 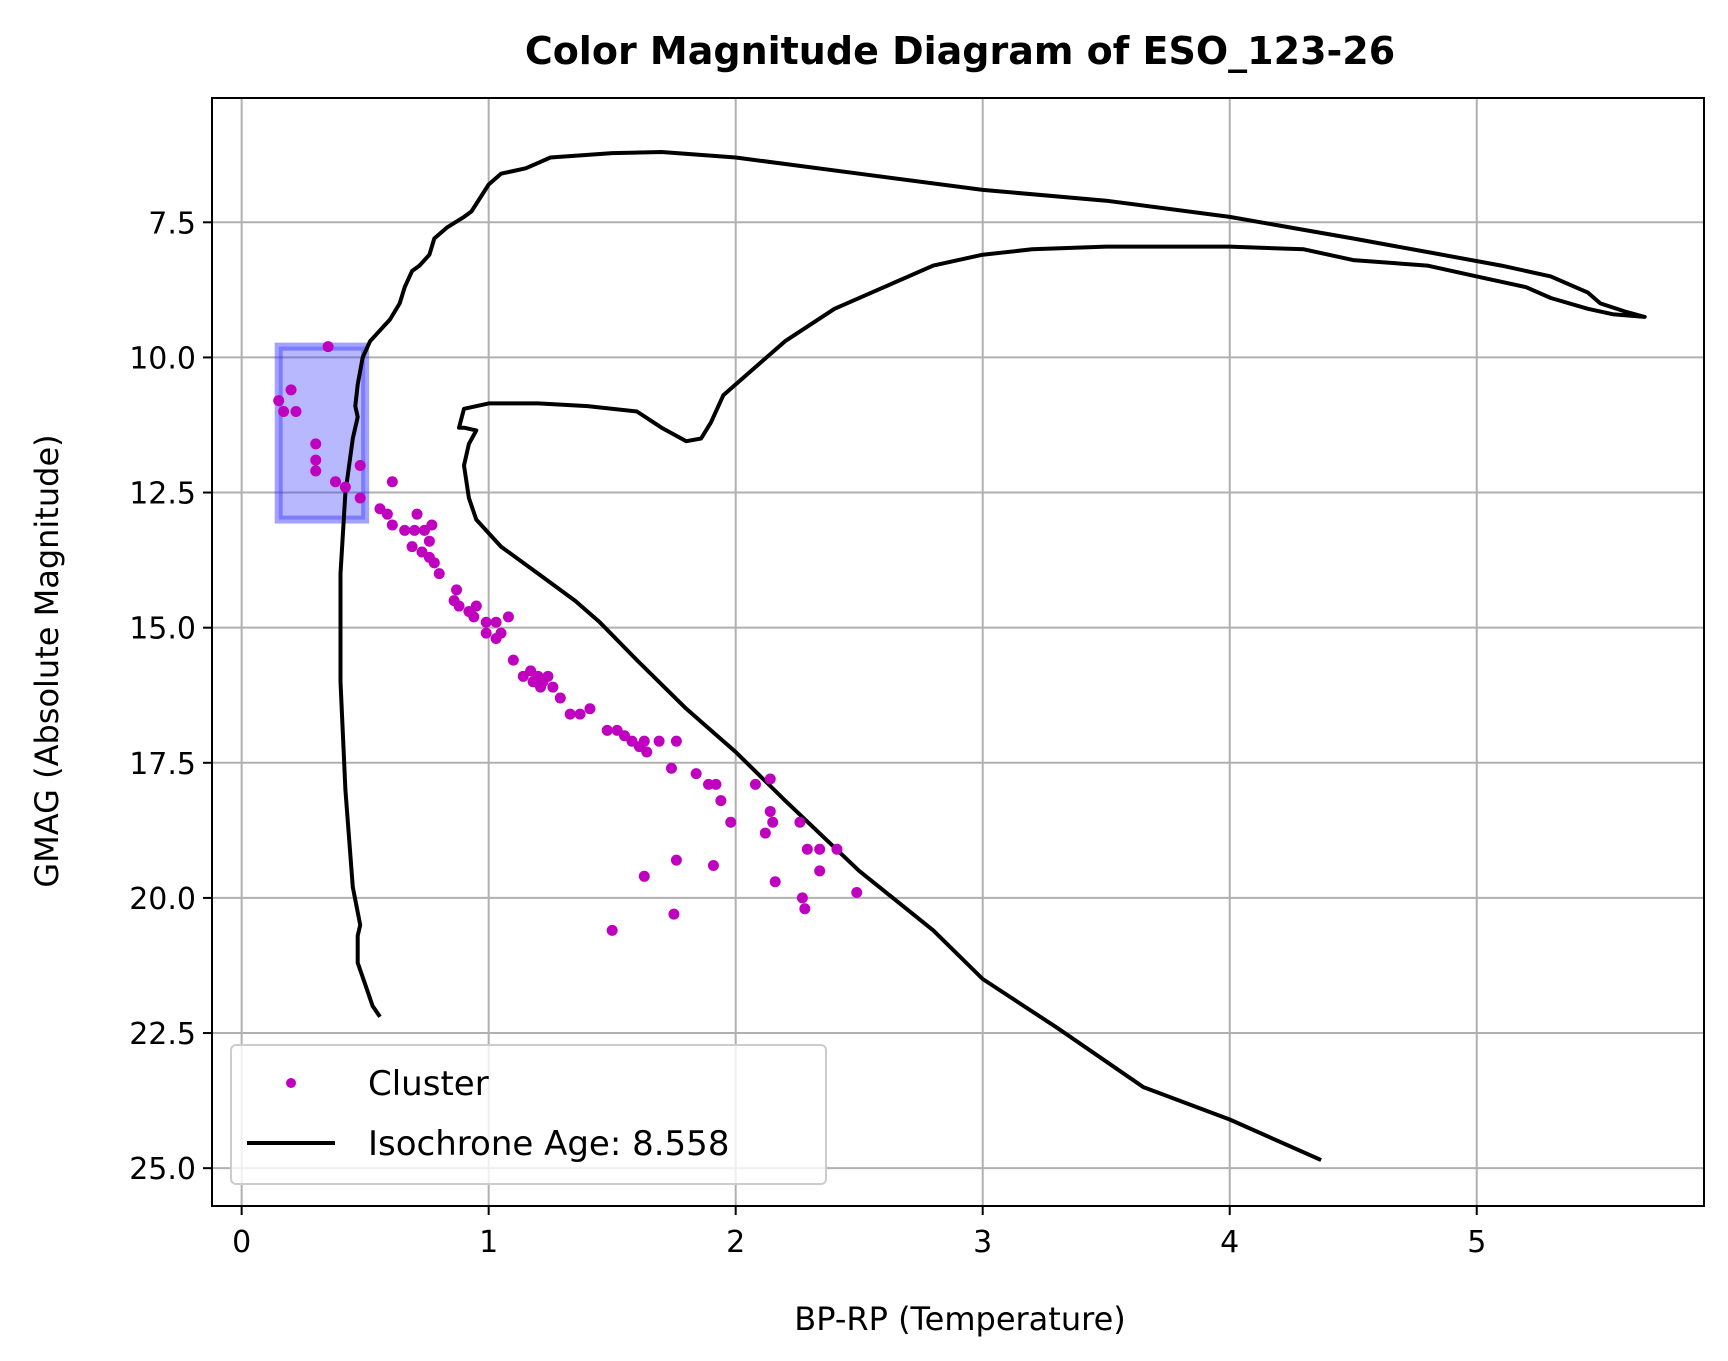 I want to click on x-tick-label: 3, so click(x=982, y=1242).